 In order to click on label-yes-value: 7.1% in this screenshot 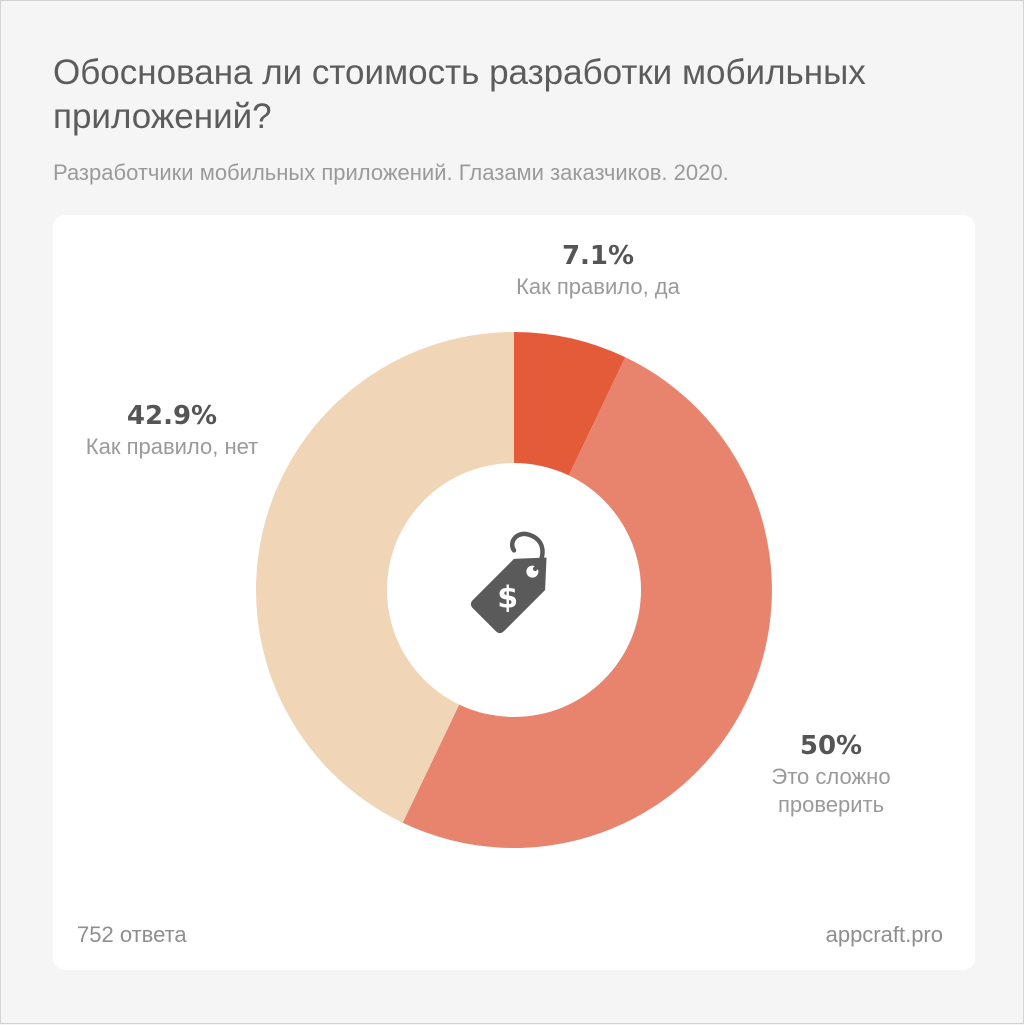, I will do `click(598, 256)`.